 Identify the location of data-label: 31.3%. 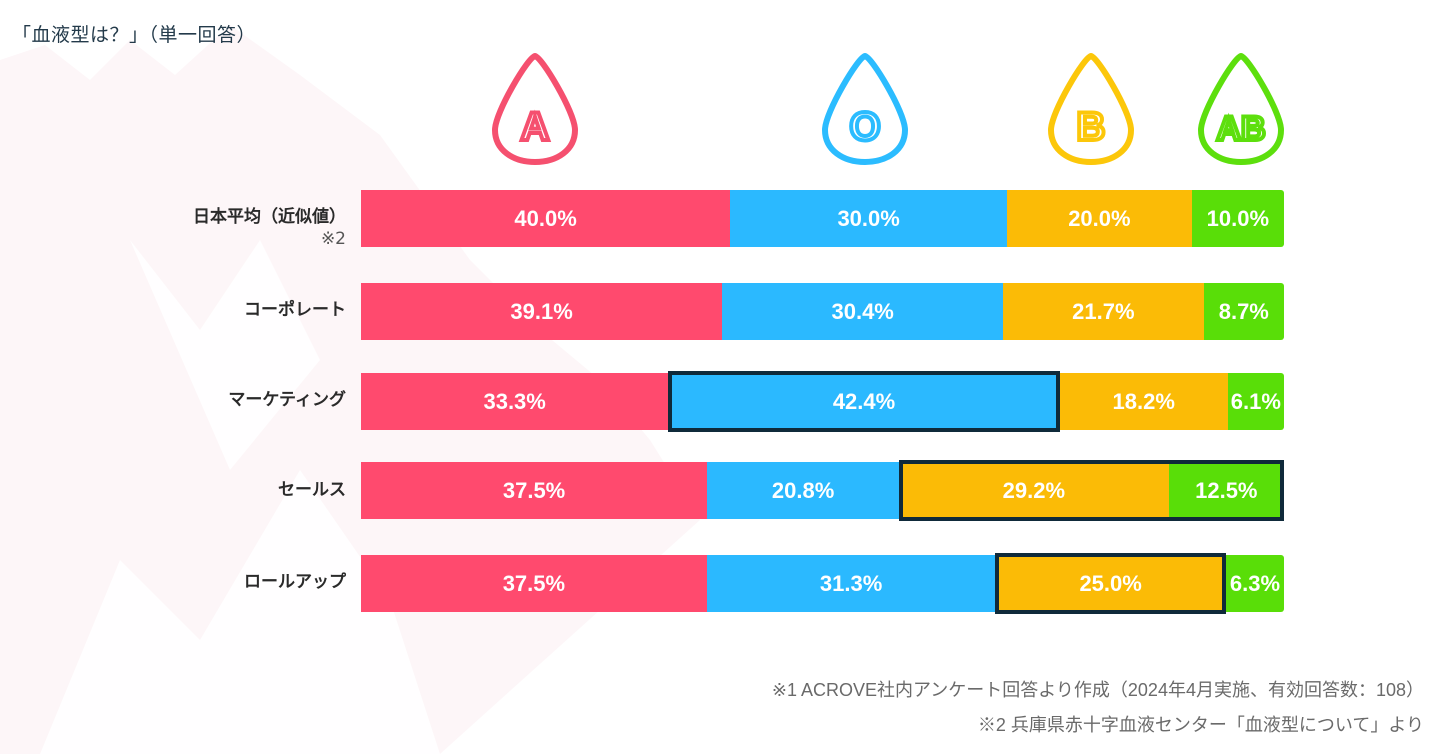
(851, 583).